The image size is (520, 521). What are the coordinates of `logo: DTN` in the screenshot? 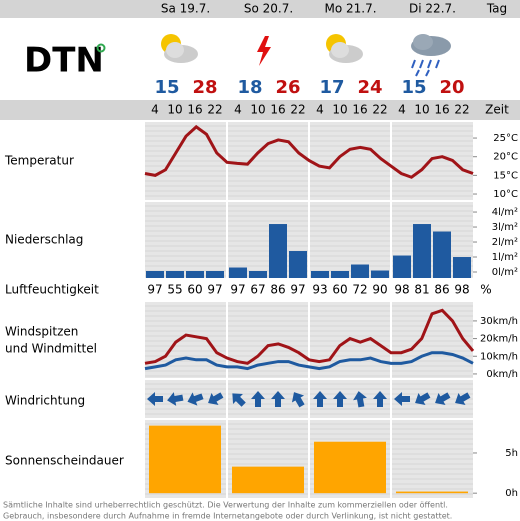 It's located at (64, 61).